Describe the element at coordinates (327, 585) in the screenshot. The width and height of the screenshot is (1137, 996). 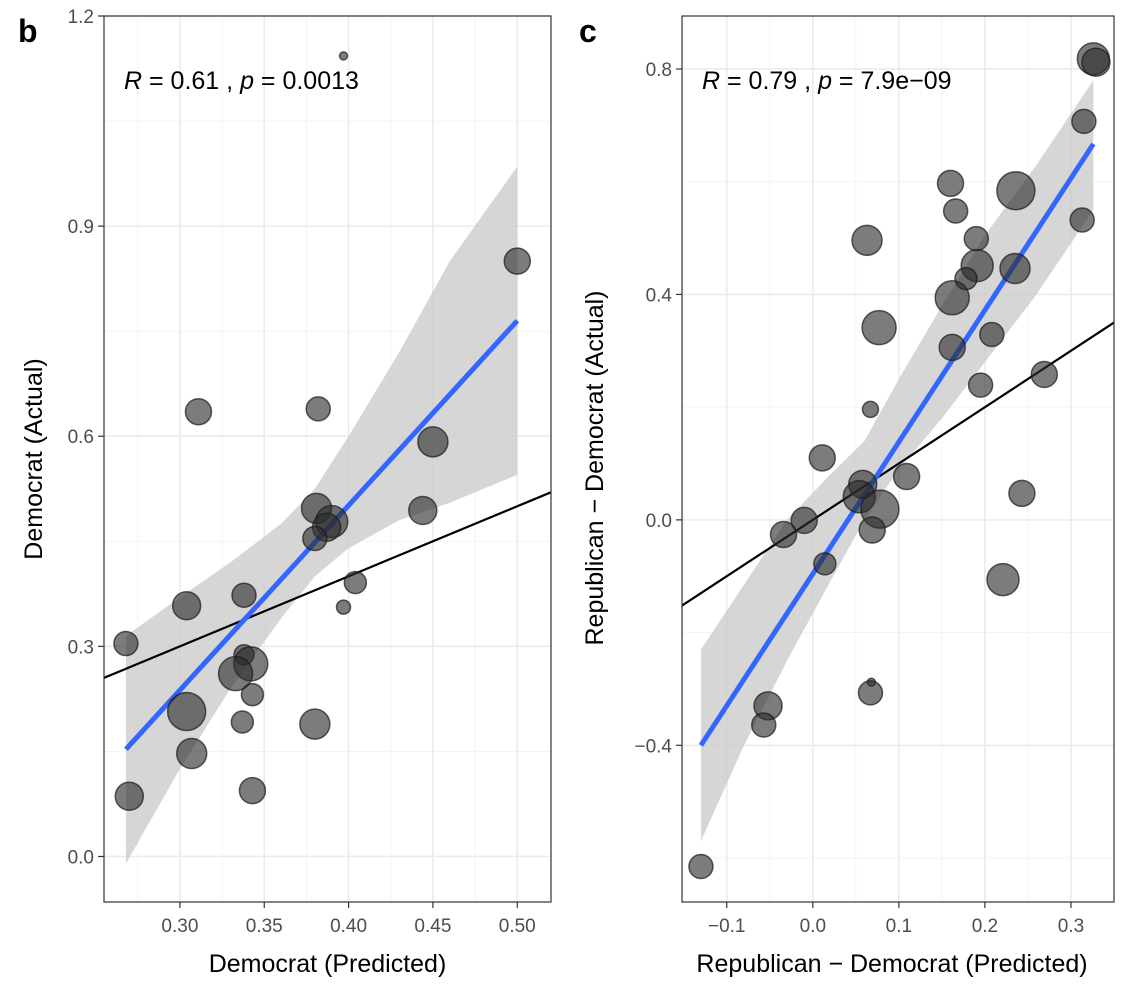
I see `identity-line` at that location.